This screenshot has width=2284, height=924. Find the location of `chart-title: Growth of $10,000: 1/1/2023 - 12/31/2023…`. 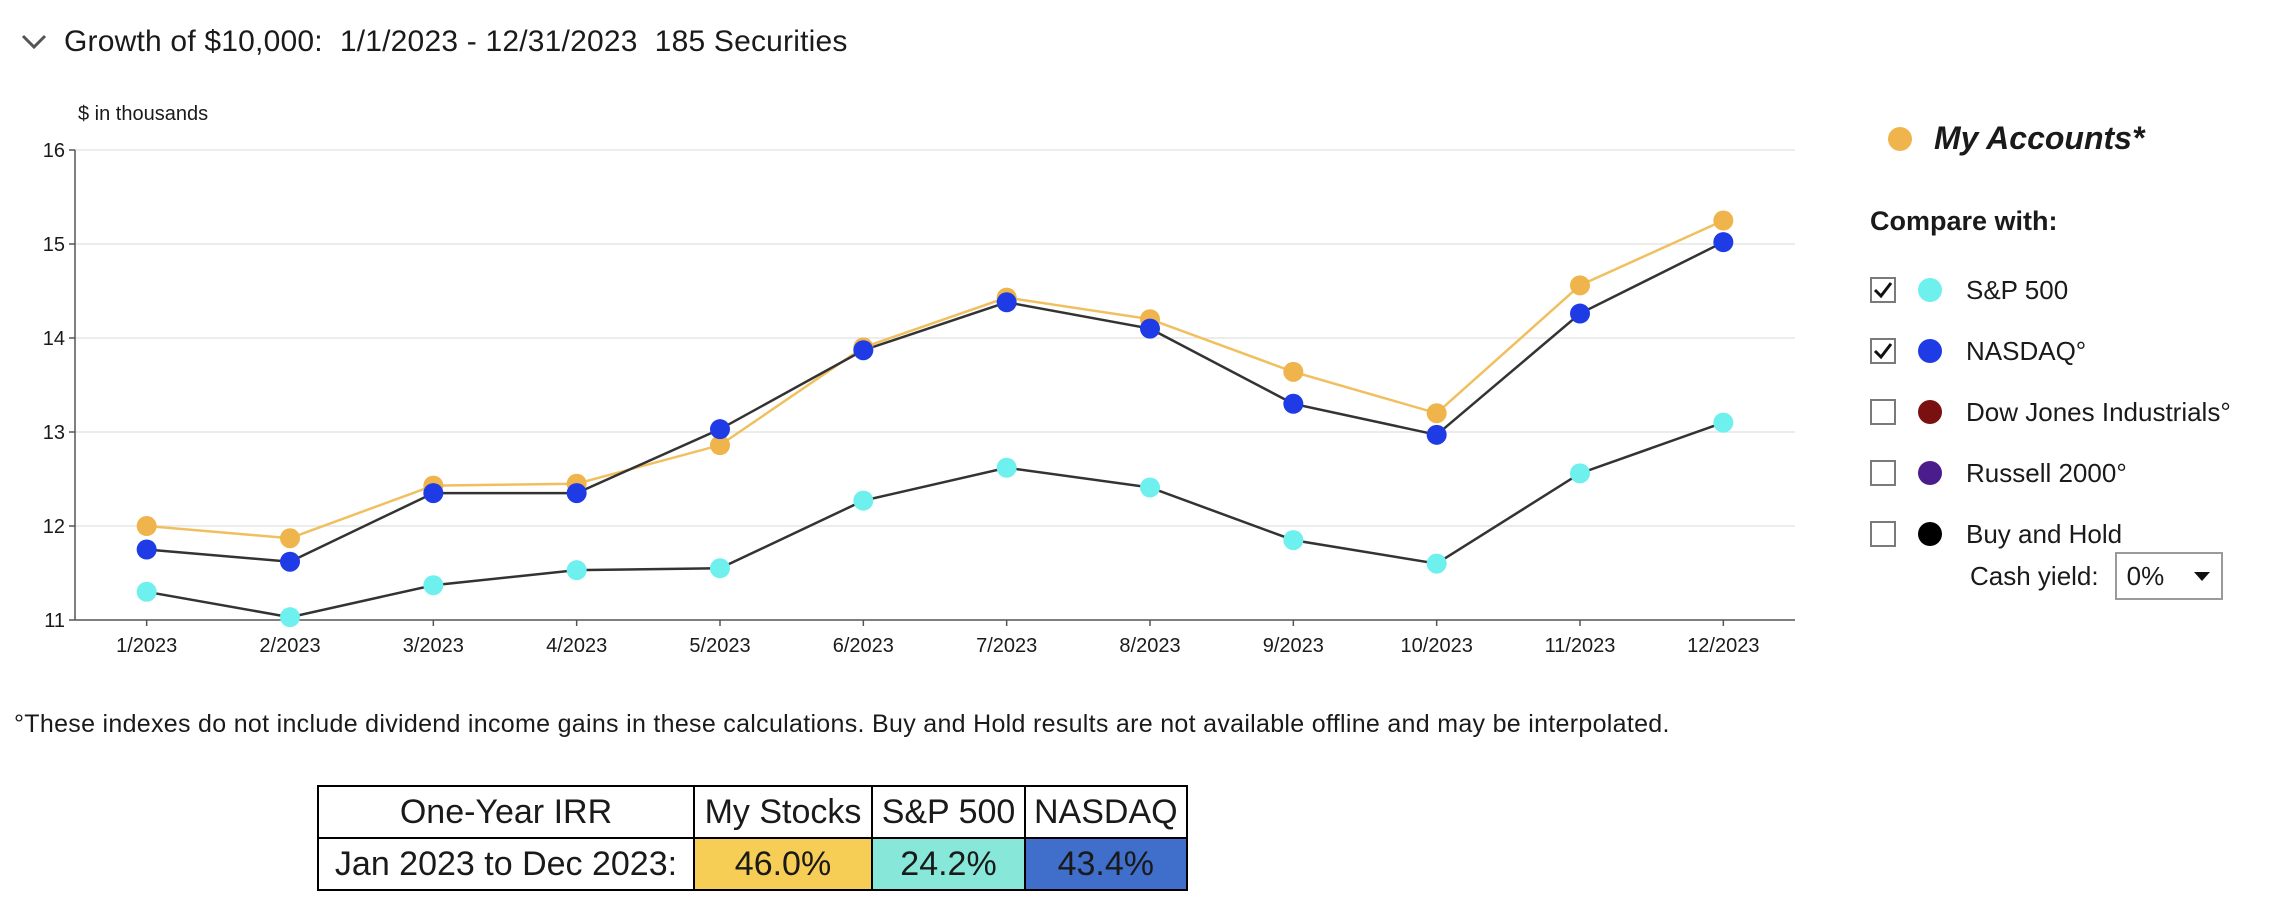

chart-title: Growth of $10,000: 1/1/2023 - 12/31/2023… is located at coordinates (456, 41).